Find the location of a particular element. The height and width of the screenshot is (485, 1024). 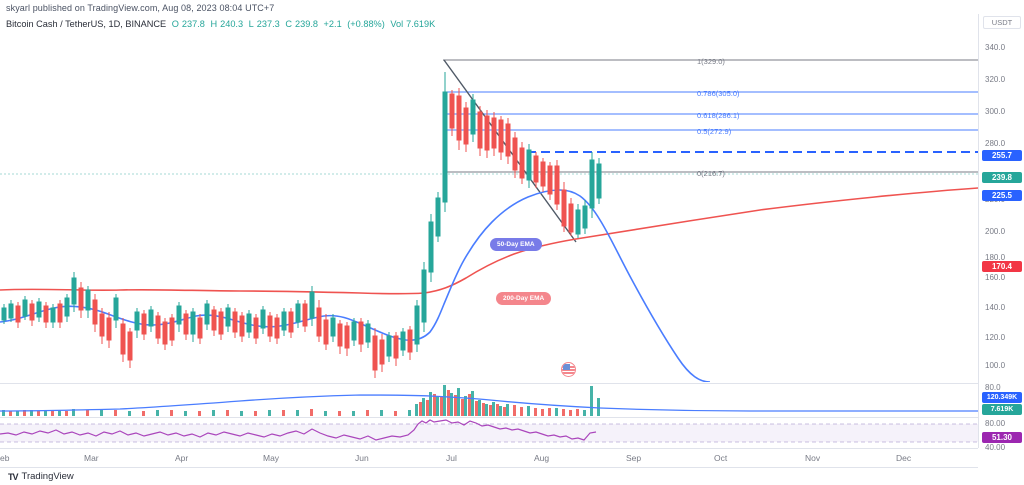

open-value: 237.8 is located at coordinates (193, 24).